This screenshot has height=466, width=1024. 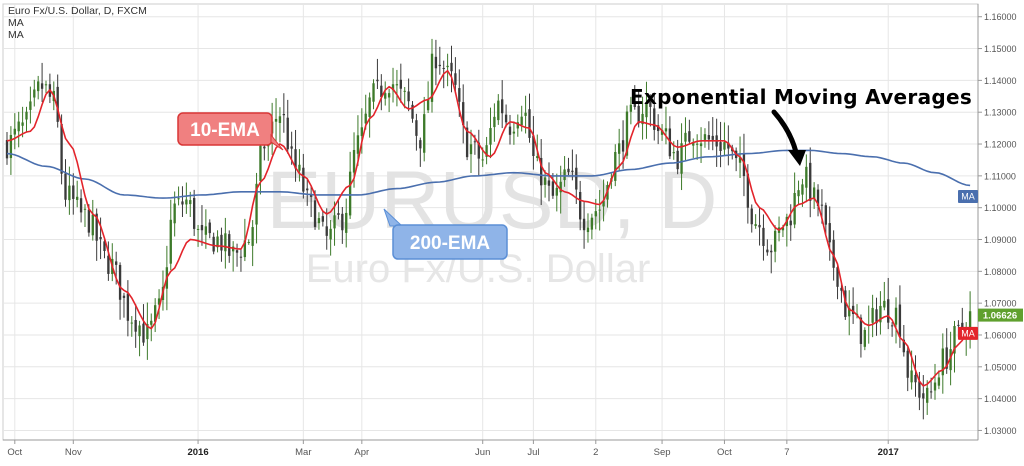 What do you see at coordinates (1000, 49) in the screenshot?
I see `y-tick-label: 1.15000` at bounding box center [1000, 49].